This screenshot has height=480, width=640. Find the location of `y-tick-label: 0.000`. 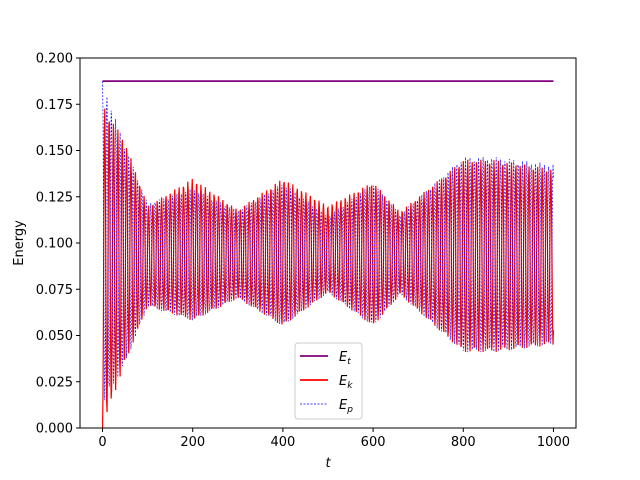

y-tick-label: 0.000 is located at coordinates (54, 429).